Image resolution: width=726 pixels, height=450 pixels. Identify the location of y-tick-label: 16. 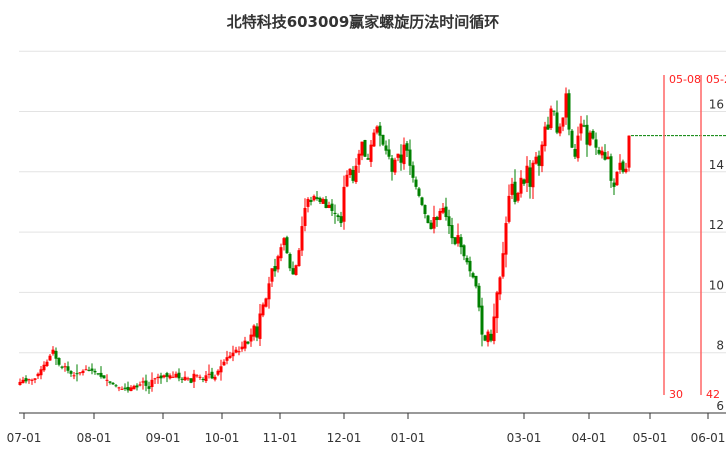
(716, 105).